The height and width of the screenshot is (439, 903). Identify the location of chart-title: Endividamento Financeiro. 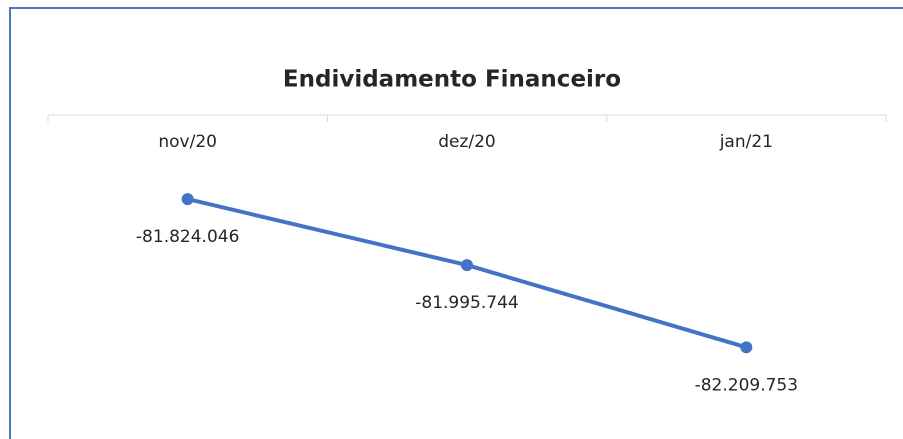
(452, 80).